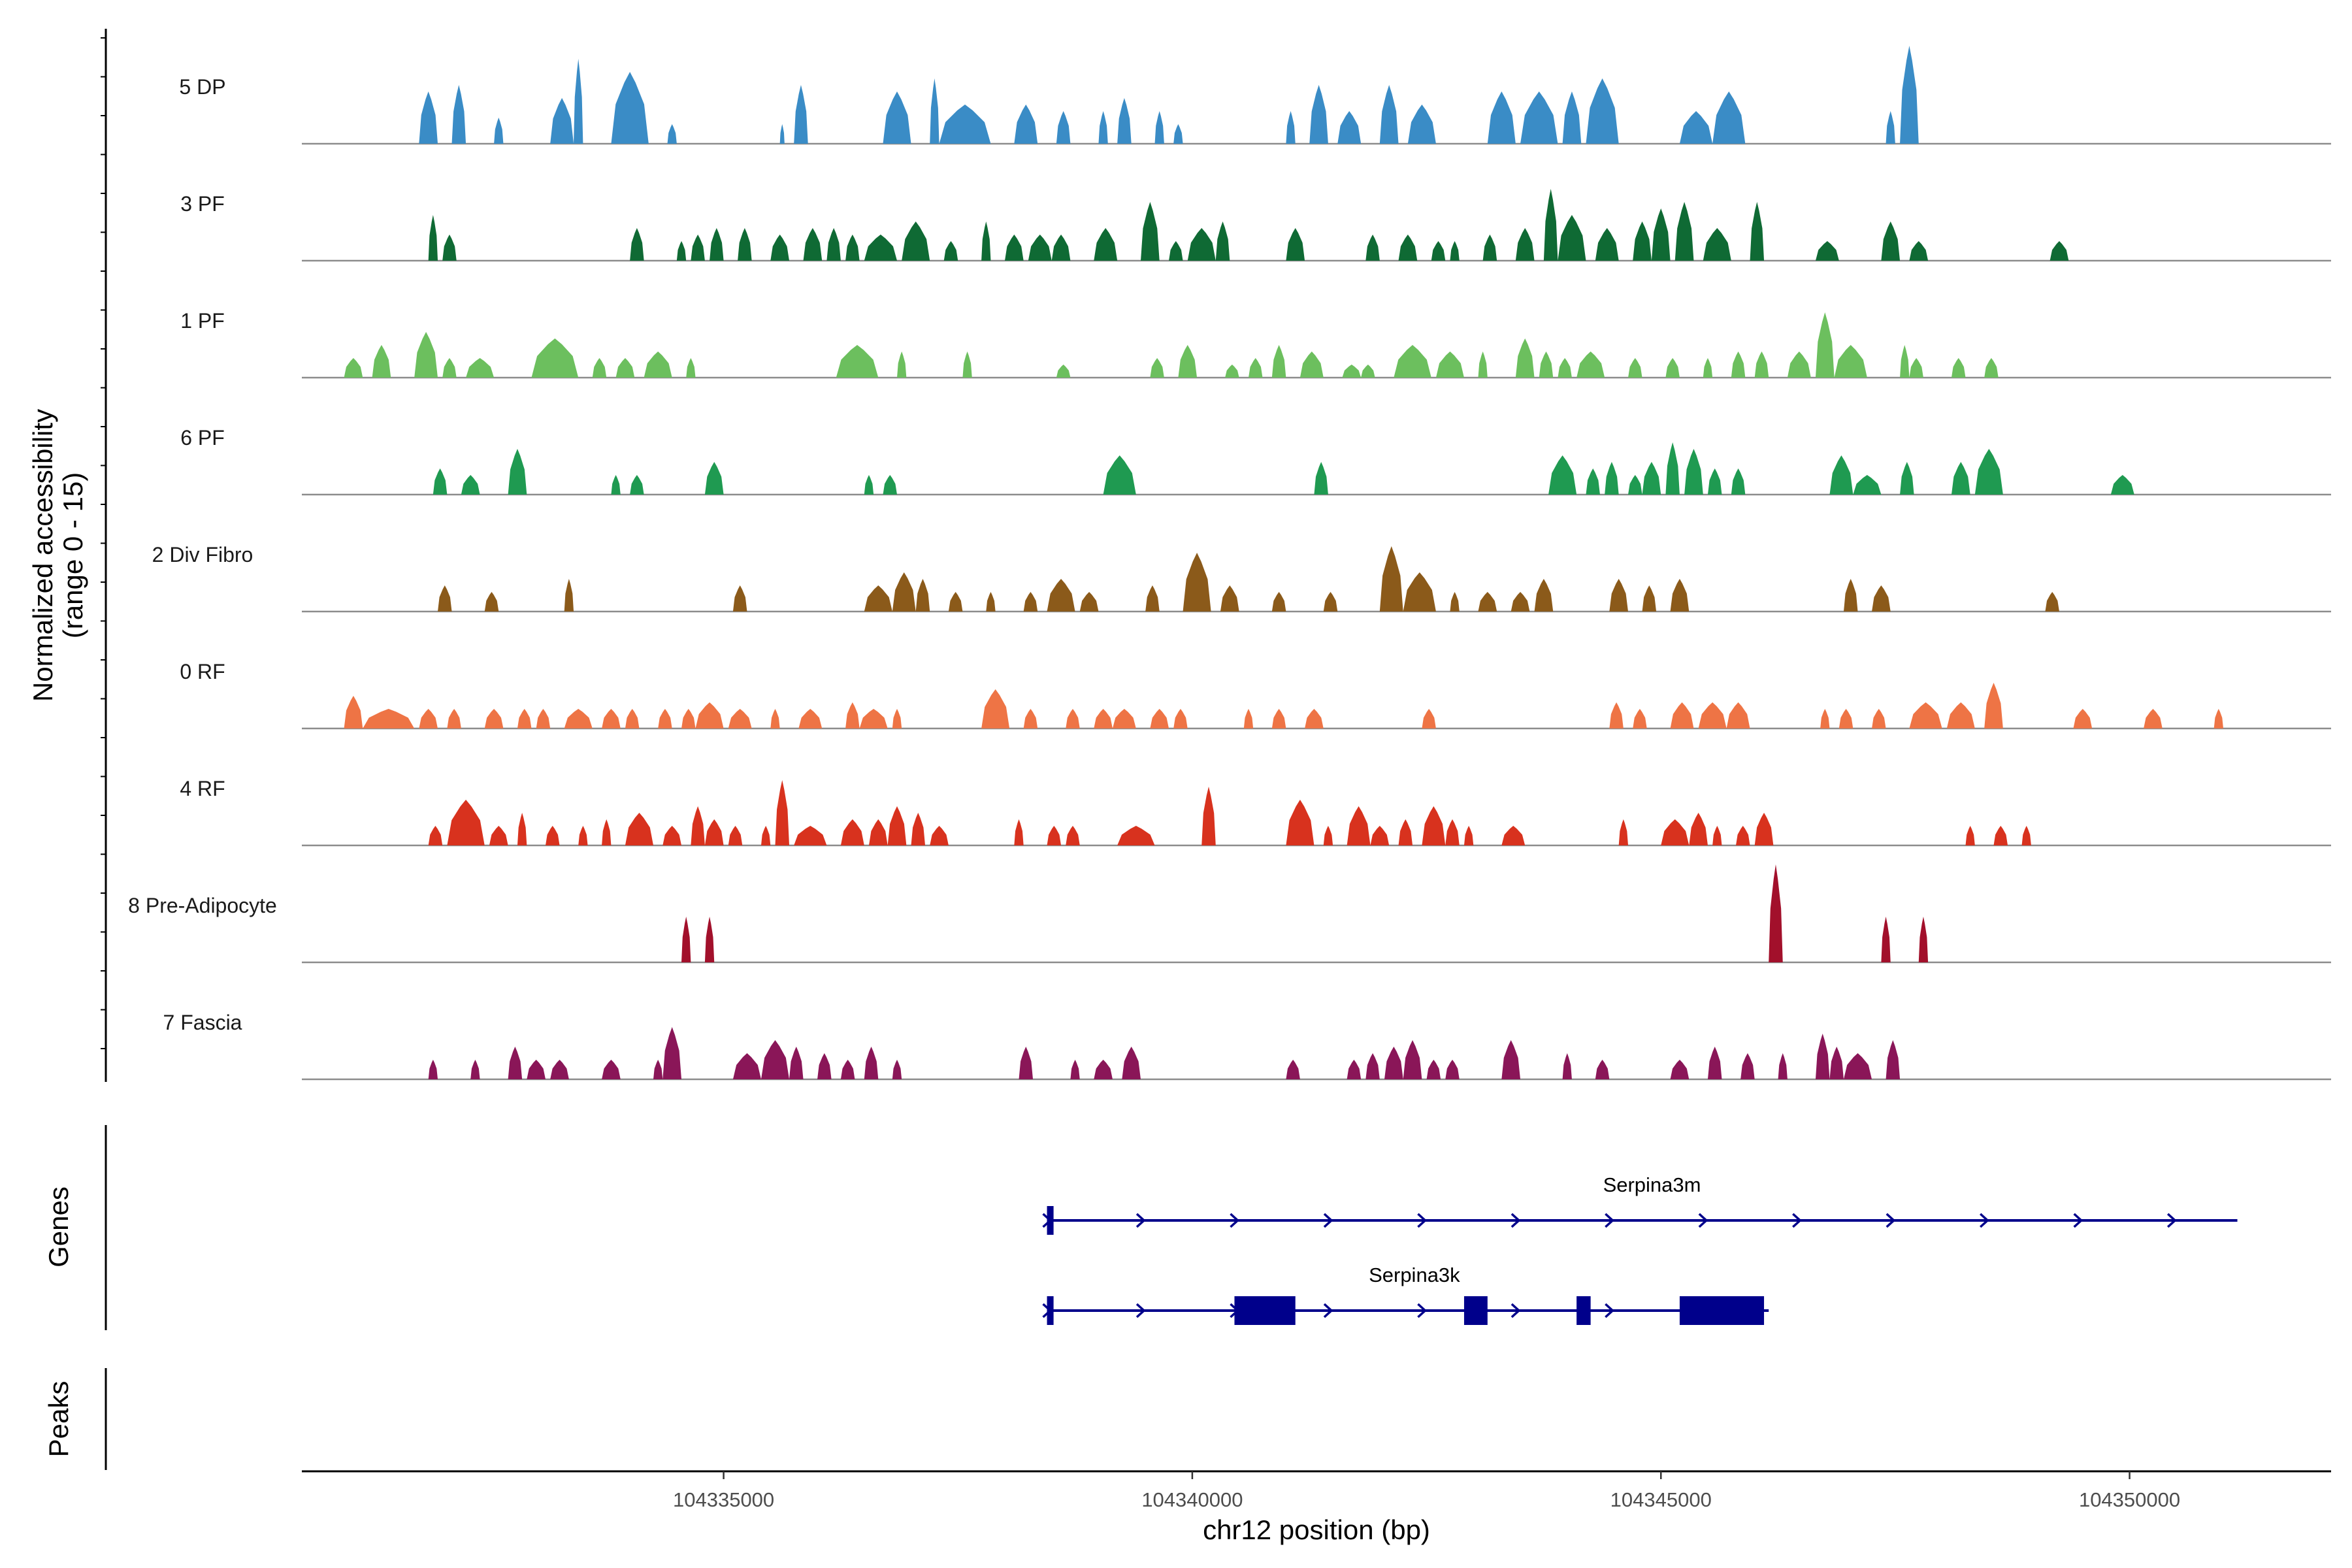 This screenshot has height=1568, width=2352. Describe the element at coordinates (1255, 695) in the screenshot. I see `track-0-rf: 0 RF` at that location.